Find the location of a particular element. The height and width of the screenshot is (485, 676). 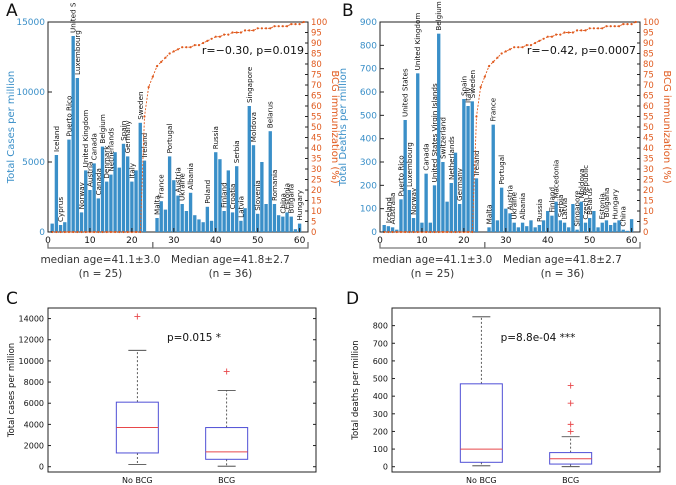

x-tick-label: 40 is located at coordinates (548, 241).